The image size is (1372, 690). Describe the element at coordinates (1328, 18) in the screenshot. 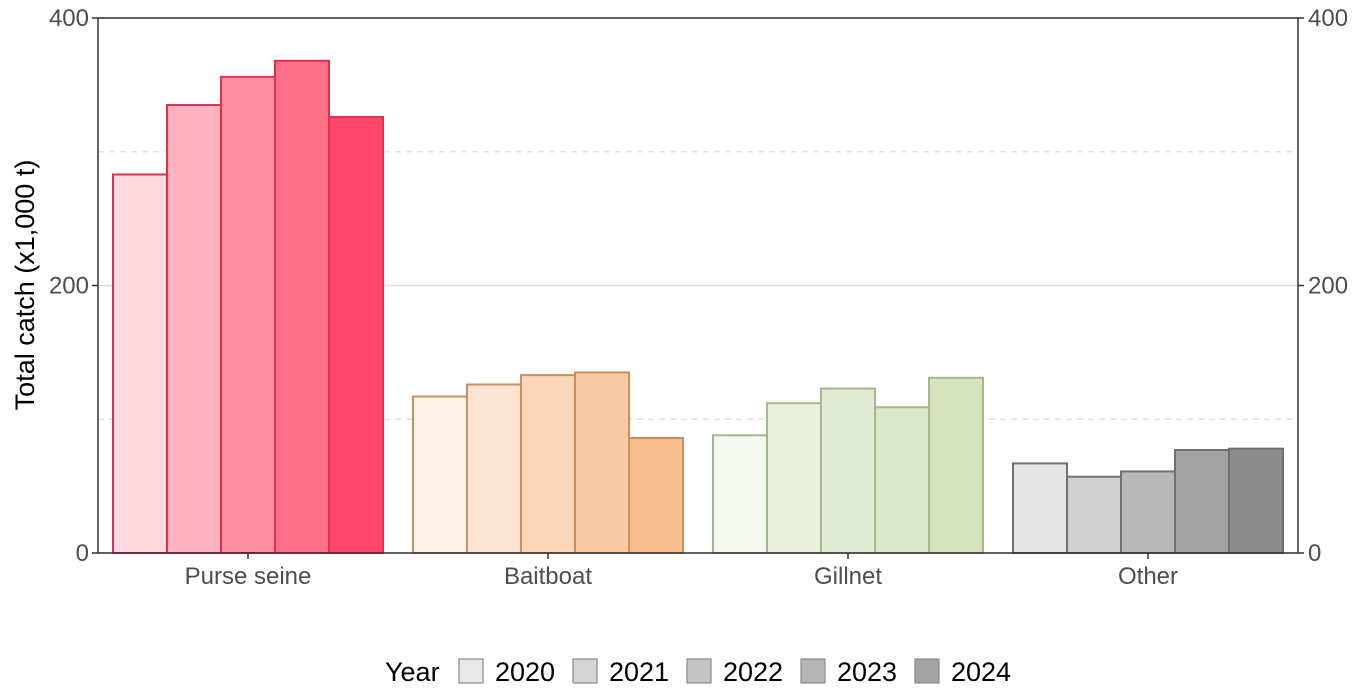

I see `y-tick-label-right: 400` at that location.